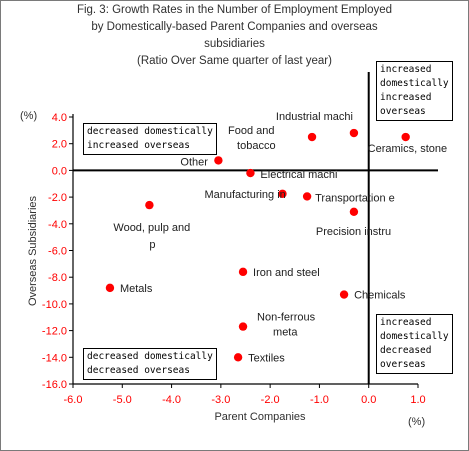  I want to click on point-label: Metals, so click(136, 289).